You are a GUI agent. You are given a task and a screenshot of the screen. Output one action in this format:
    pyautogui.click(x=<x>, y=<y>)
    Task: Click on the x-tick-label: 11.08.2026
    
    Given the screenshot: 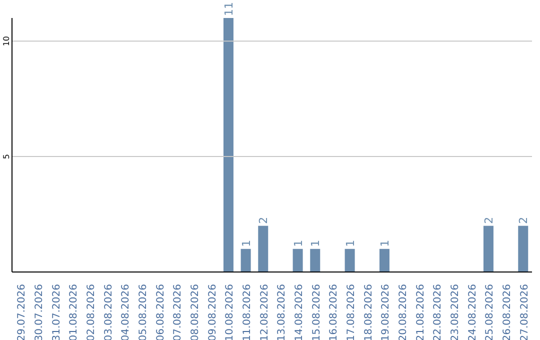 What is the action you would take?
    pyautogui.click(x=247, y=312)
    